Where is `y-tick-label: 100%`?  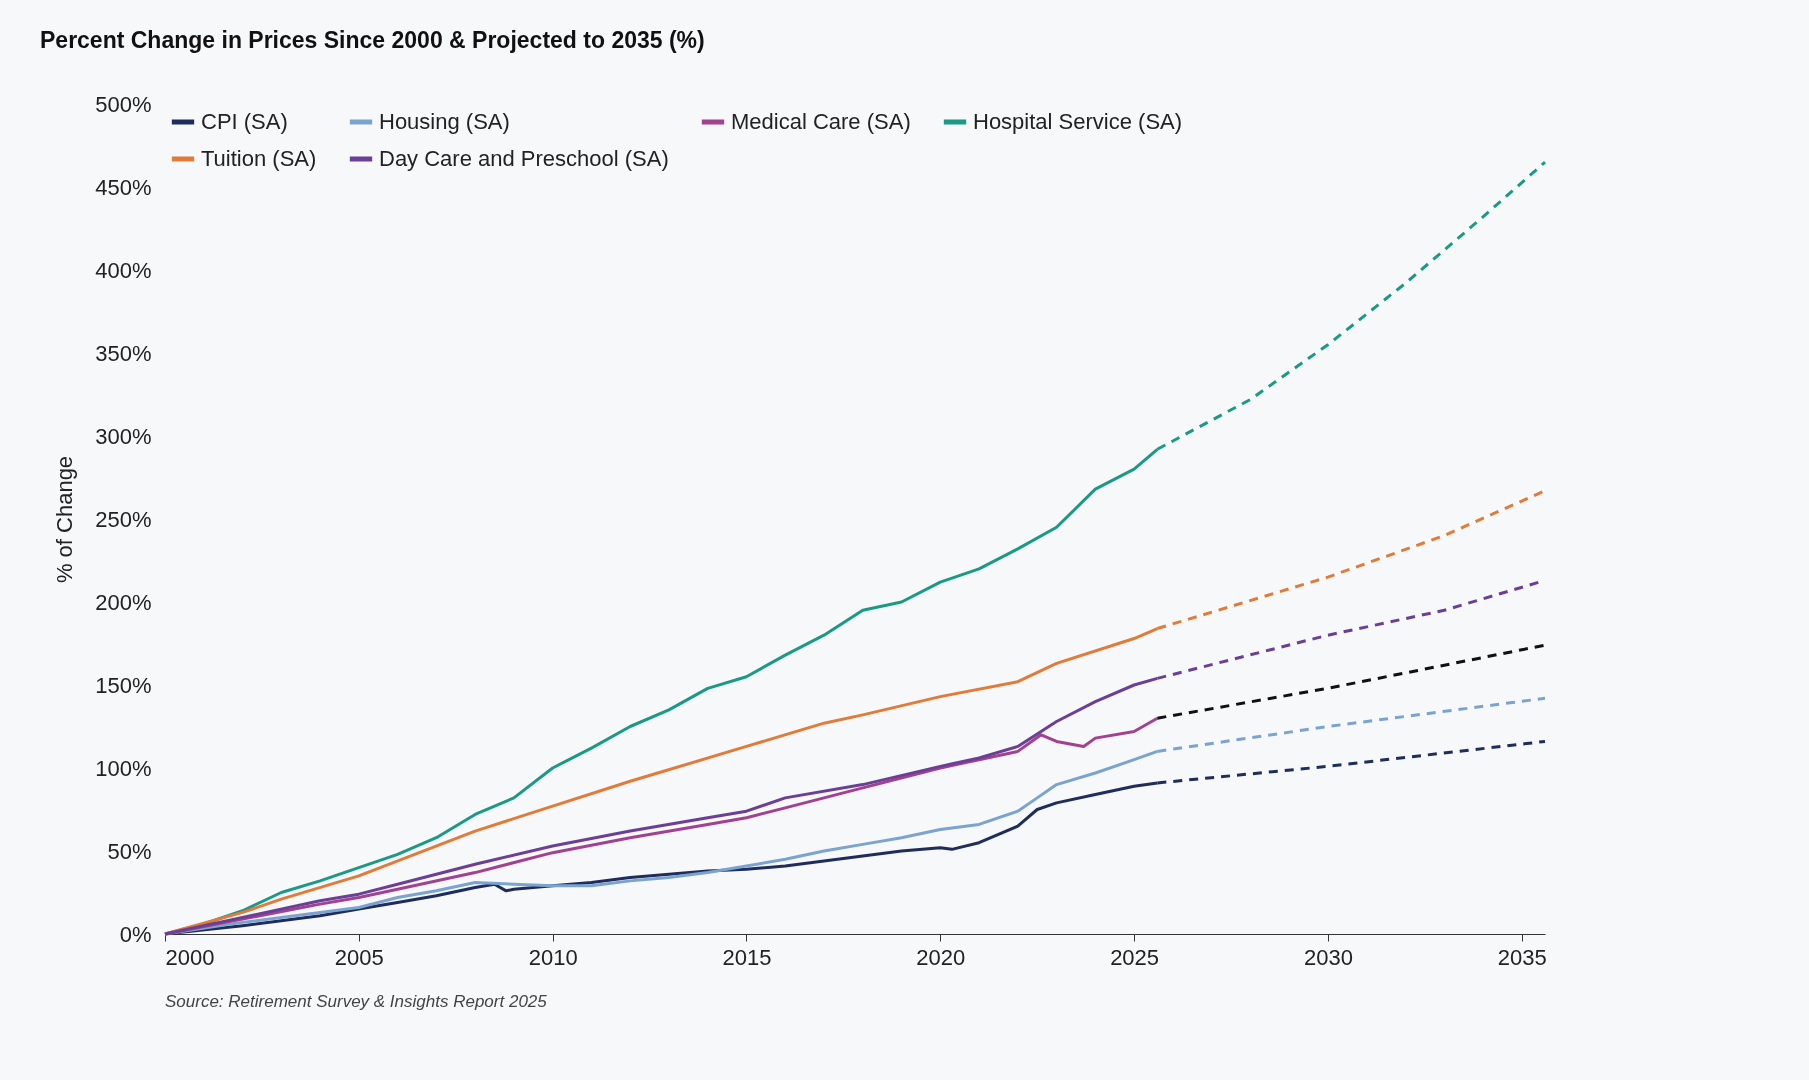 y-tick-label: 100% is located at coordinates (123, 768).